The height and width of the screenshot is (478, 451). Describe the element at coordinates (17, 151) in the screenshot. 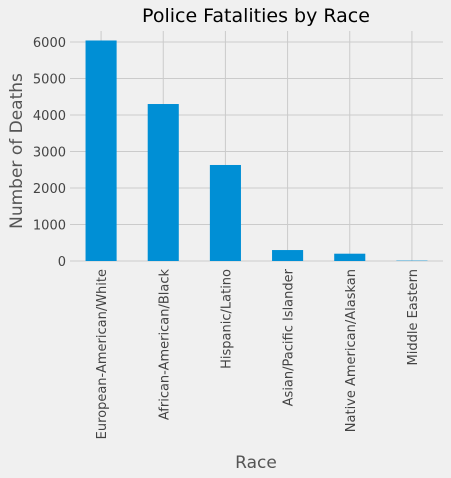

I see `y-axis-label: Number of Deaths` at that location.